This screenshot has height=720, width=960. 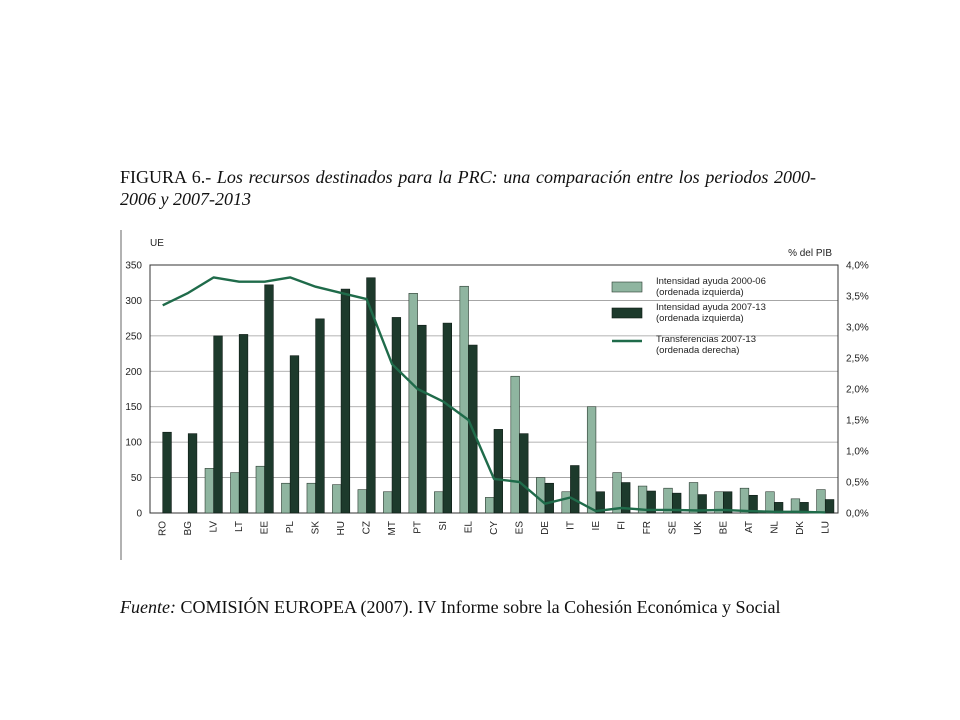 What do you see at coordinates (857, 266) in the screenshot?
I see `y-right-tick-label: 4,0%` at bounding box center [857, 266].